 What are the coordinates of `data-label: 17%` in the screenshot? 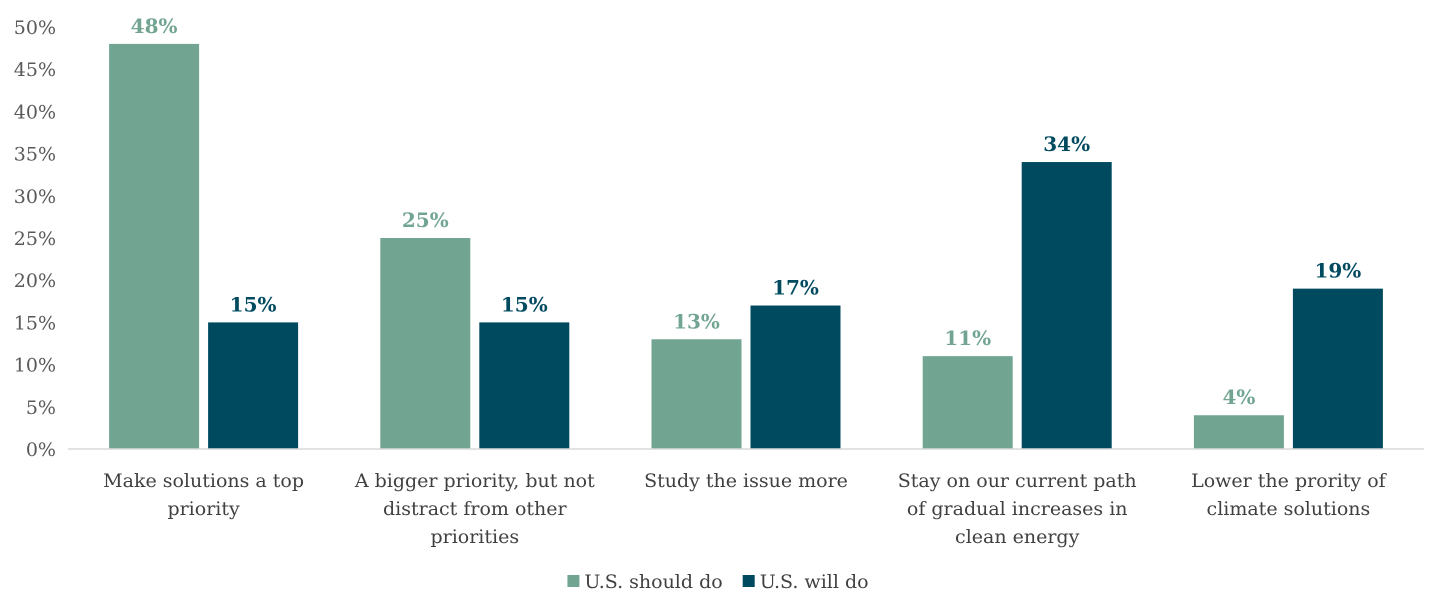 It's located at (795, 288).